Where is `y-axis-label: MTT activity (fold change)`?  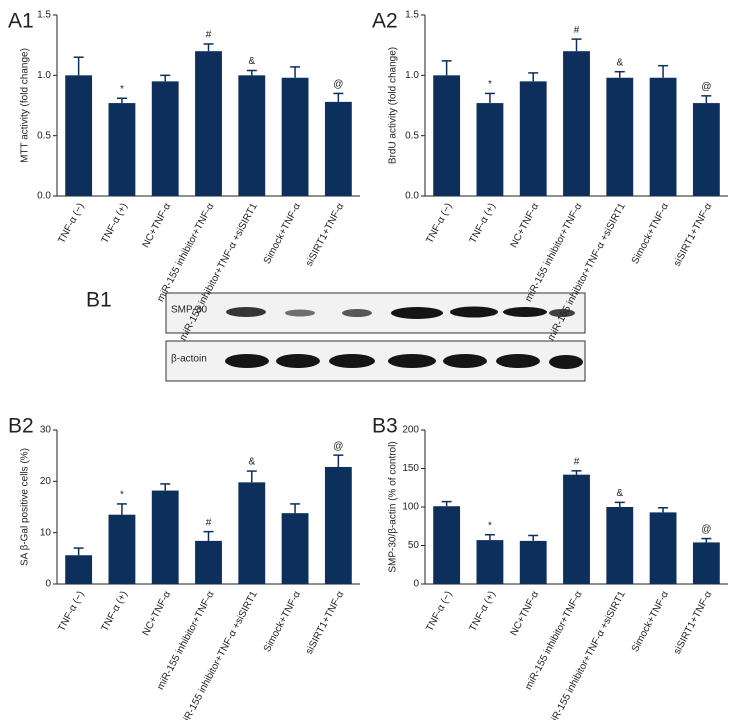
y-axis-label: MTT activity (fold change) is located at coordinates (25, 105).